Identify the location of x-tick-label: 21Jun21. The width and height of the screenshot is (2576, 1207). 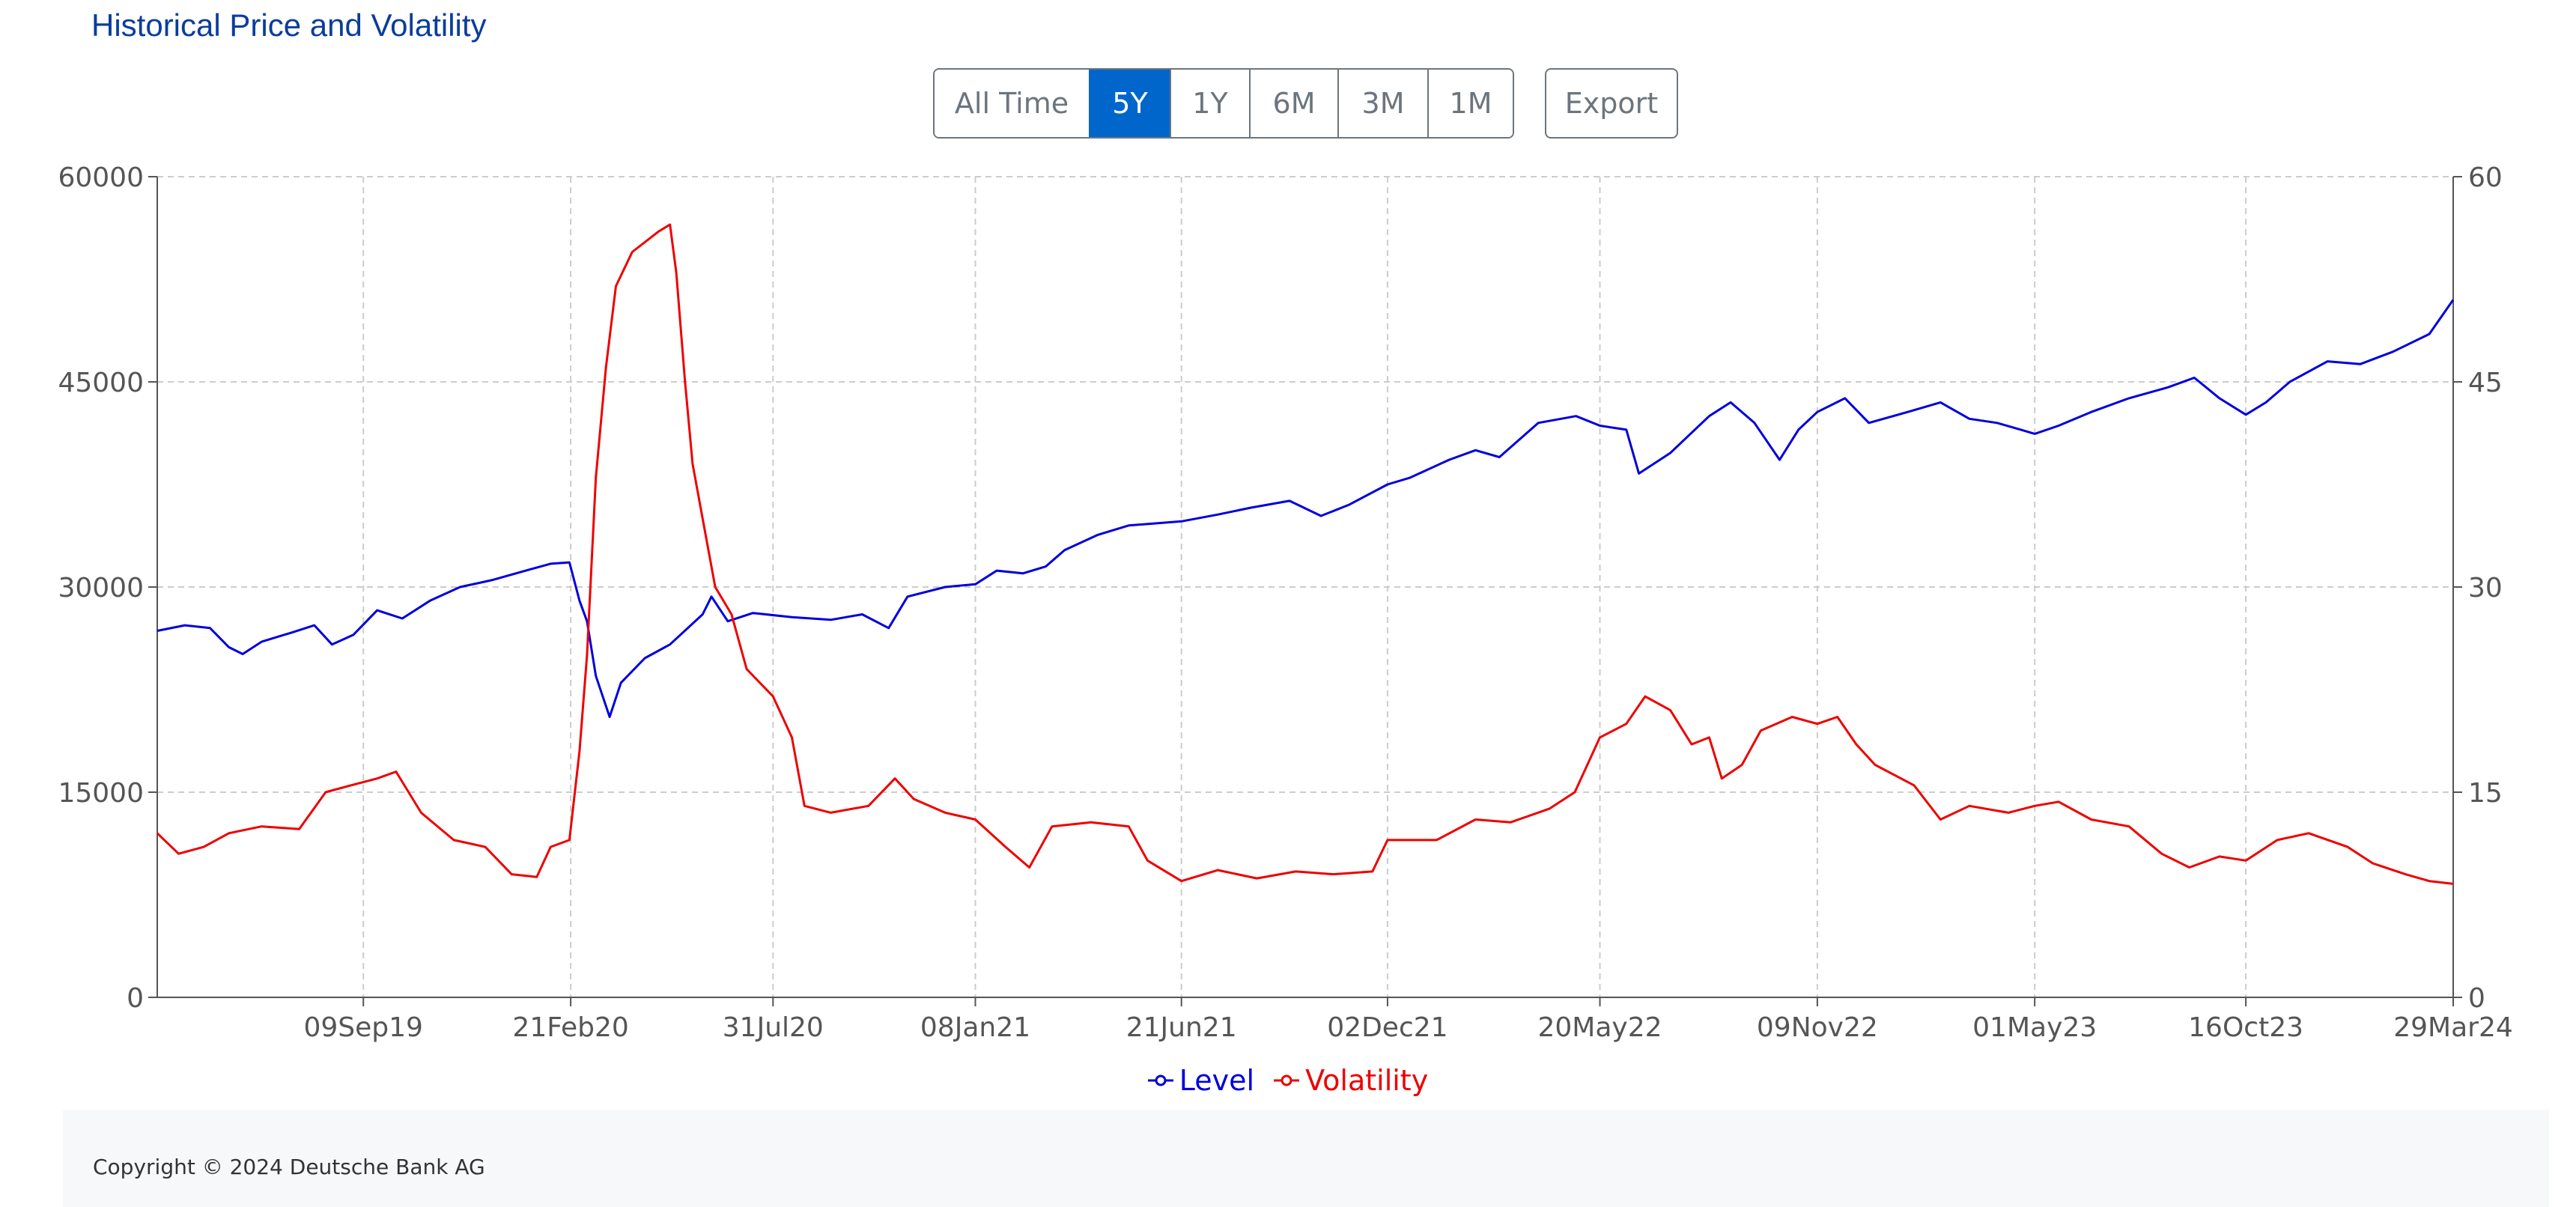
(1181, 1027).